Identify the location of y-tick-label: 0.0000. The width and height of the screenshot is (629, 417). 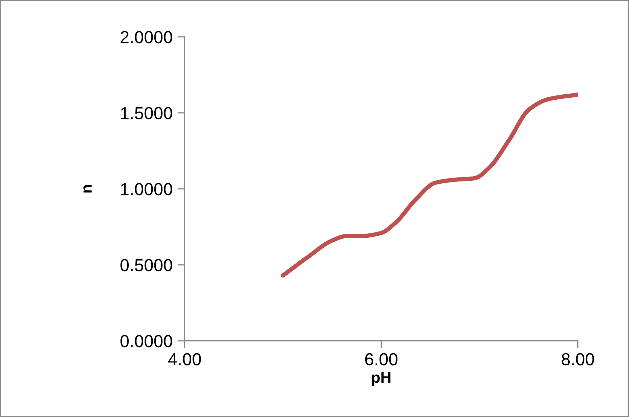
(146, 341).